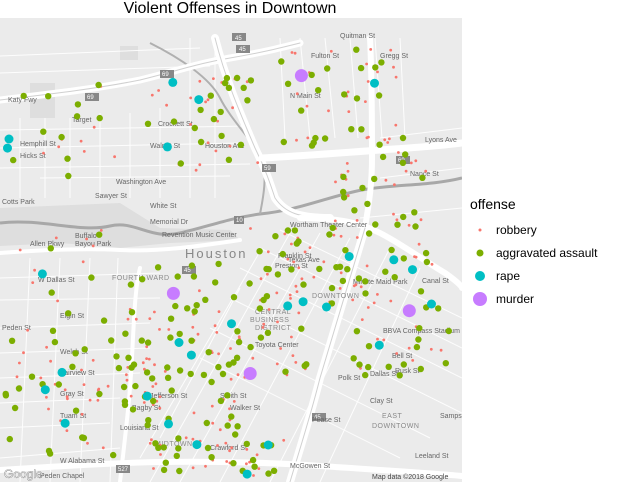 This screenshot has height=482, width=625. I want to click on svg-text: Katy Fwy, so click(22, 100).